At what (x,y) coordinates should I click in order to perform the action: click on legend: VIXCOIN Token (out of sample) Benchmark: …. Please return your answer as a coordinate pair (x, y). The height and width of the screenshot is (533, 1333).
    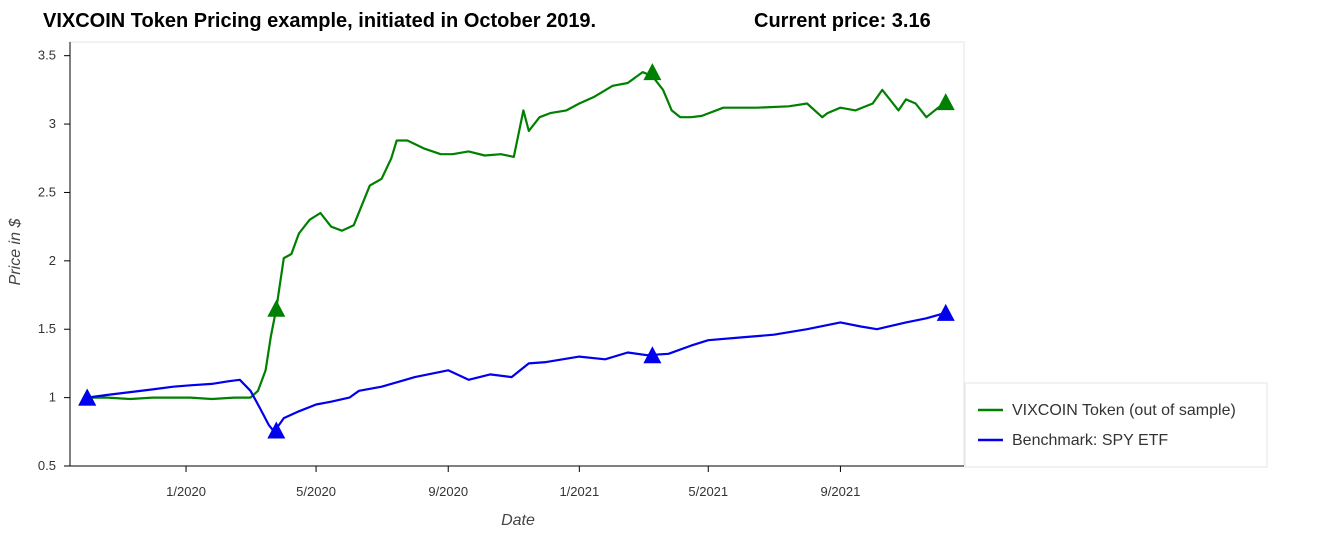
    Looking at the image, I should click on (1116, 425).